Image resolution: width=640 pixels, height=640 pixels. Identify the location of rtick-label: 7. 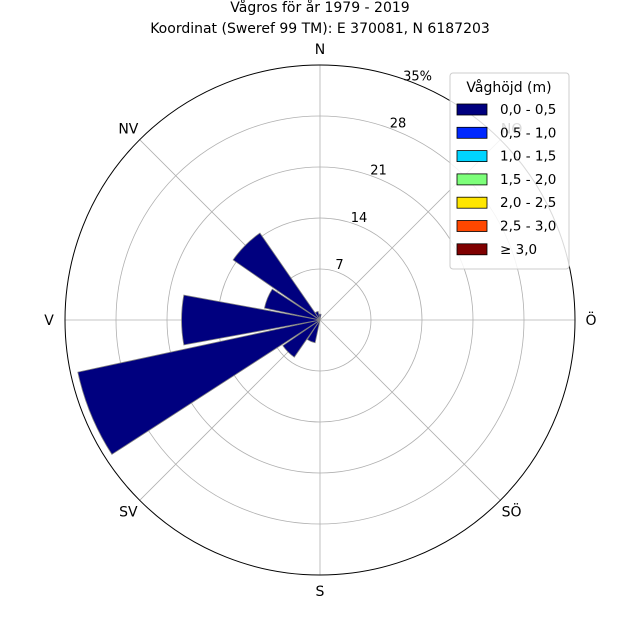
(339, 265).